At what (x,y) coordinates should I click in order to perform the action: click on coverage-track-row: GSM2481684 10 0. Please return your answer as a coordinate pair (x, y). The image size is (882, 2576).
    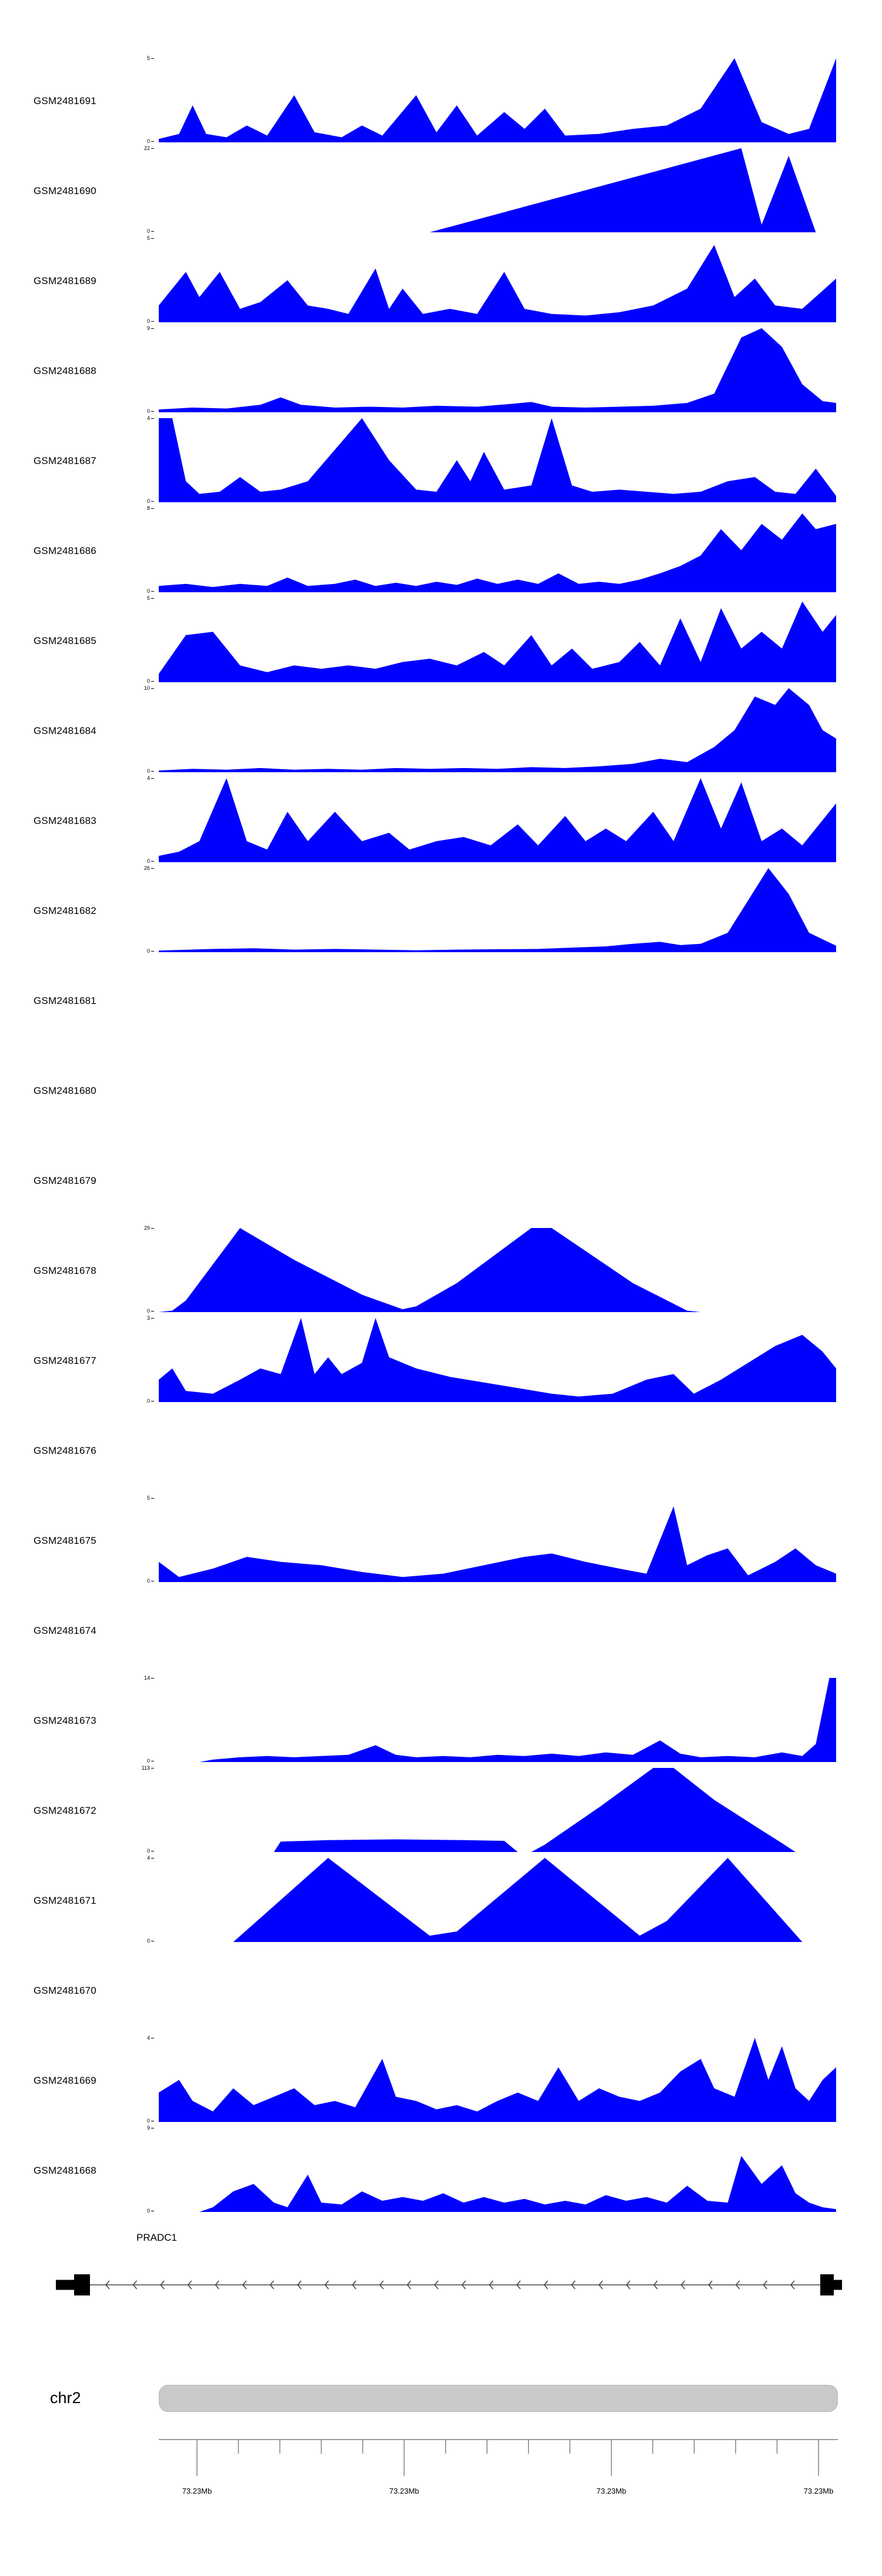
    Looking at the image, I should click on (441, 731).